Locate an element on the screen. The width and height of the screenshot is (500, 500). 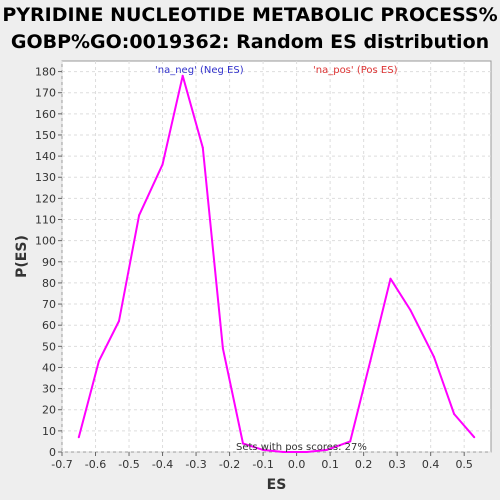
x-tick-label: 0.0 is located at coordinates (297, 464).